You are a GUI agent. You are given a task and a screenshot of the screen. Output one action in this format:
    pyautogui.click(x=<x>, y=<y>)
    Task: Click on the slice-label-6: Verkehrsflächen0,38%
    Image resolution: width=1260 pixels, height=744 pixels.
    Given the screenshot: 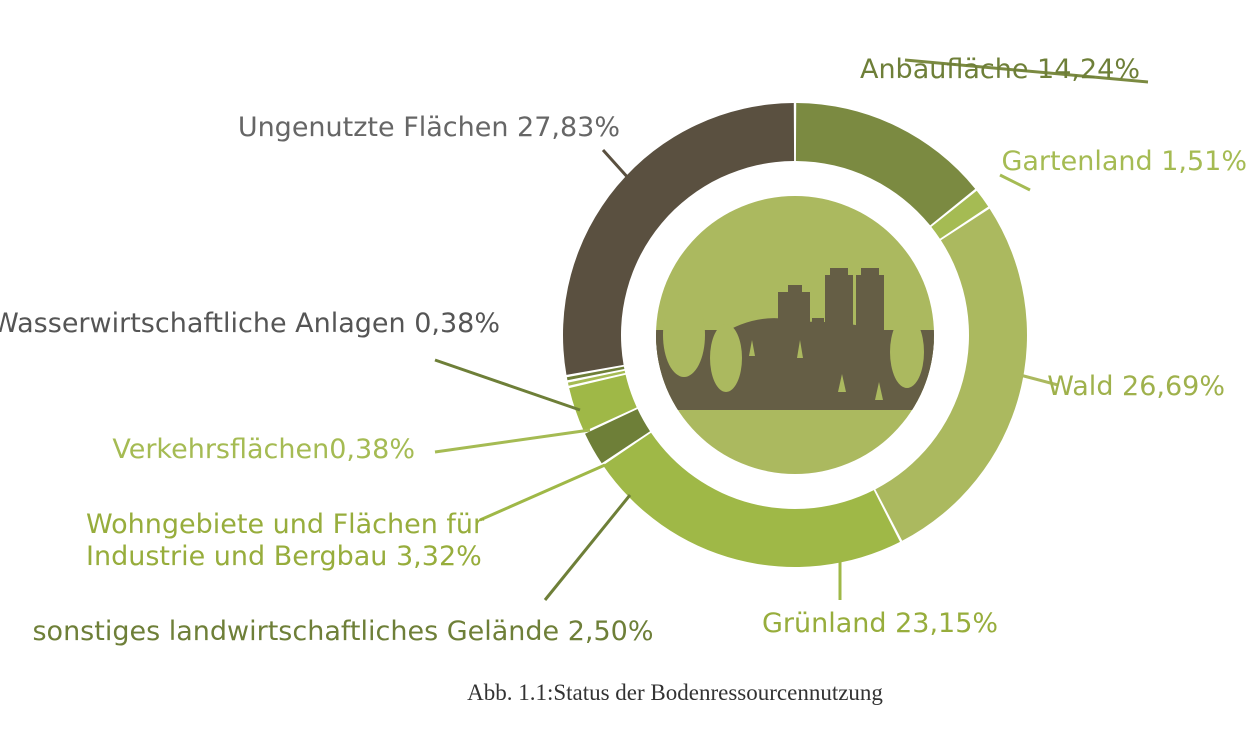 What is the action you would take?
    pyautogui.click(x=263, y=449)
    